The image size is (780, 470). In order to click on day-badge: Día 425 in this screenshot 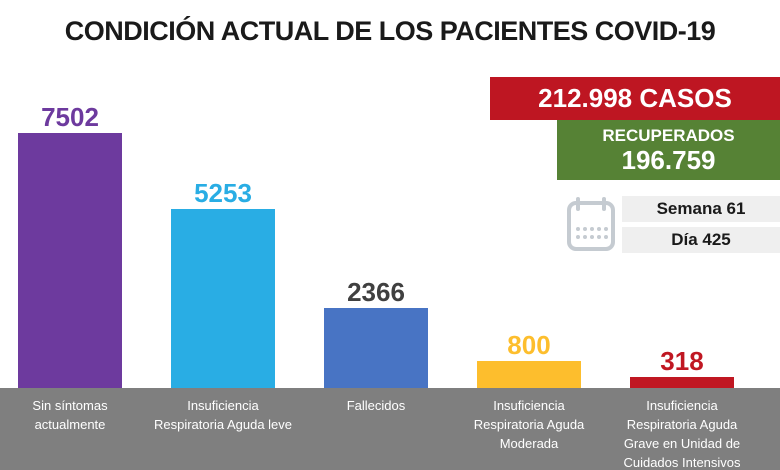, I will do `click(701, 240)`.